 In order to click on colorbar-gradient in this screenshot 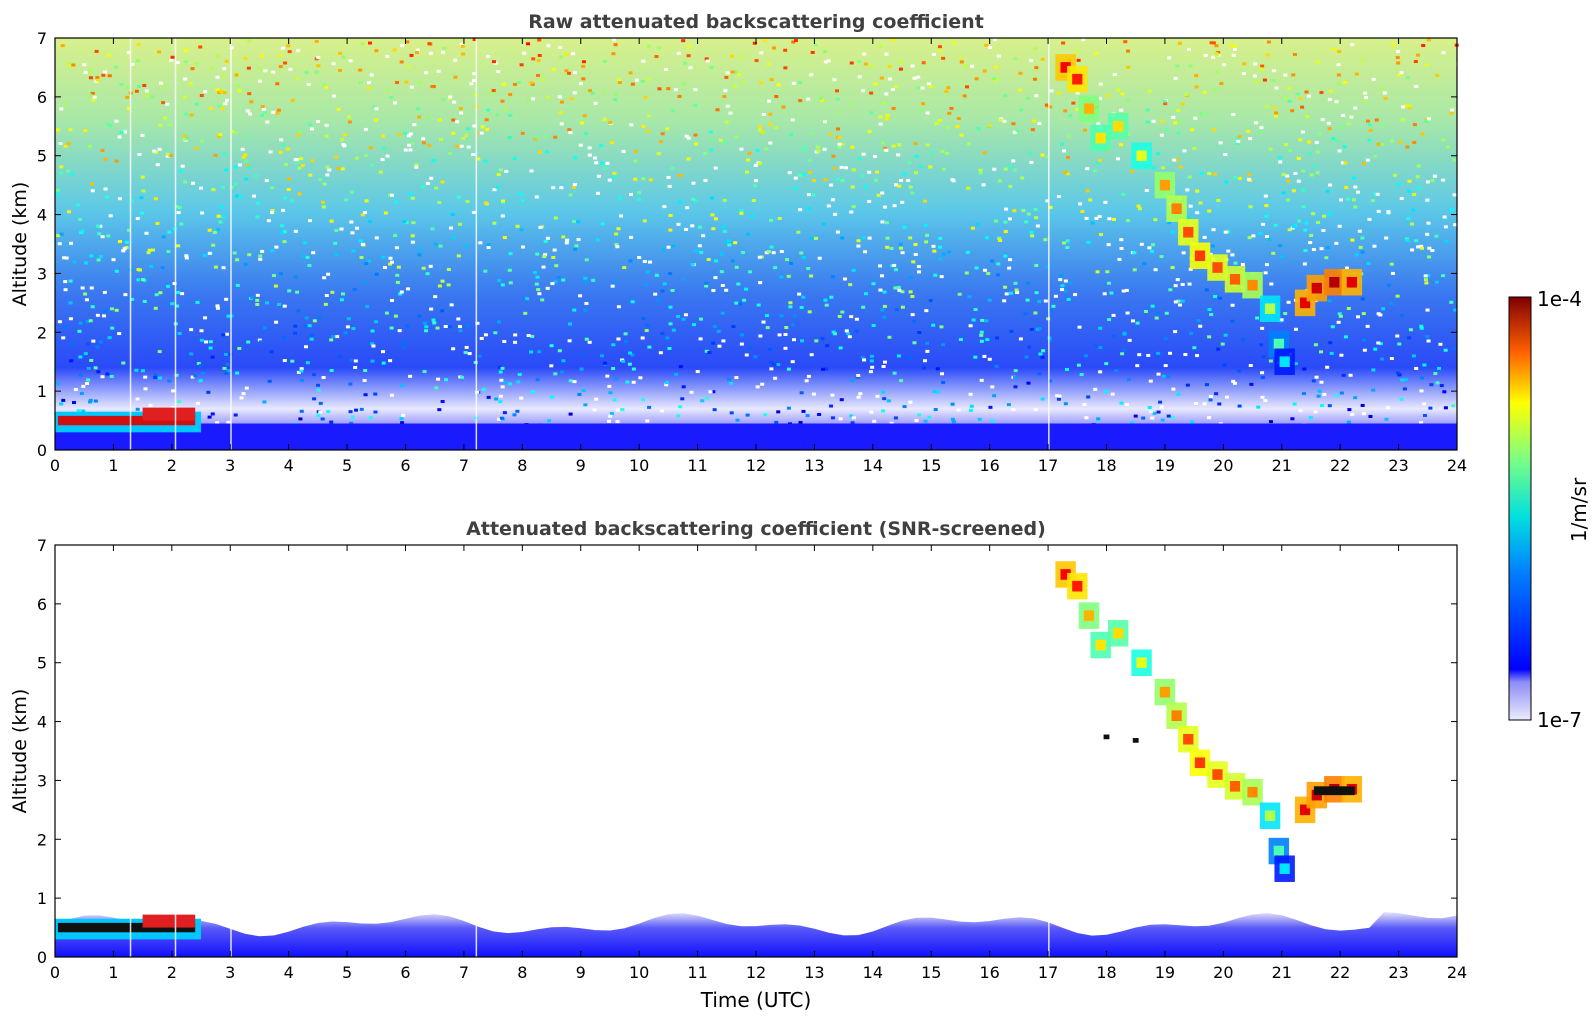, I will do `click(1520, 508)`.